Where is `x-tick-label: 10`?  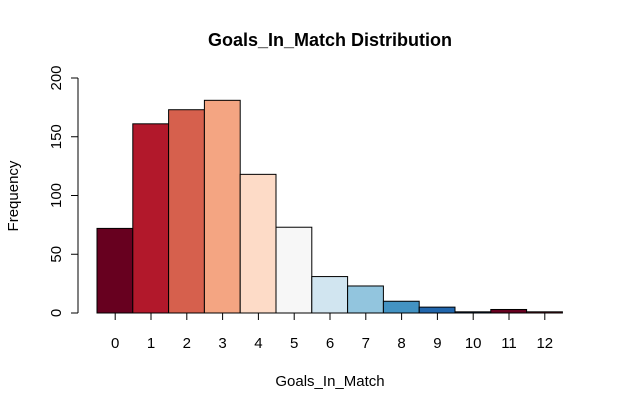
x-tick-label: 10 is located at coordinates (473, 343).